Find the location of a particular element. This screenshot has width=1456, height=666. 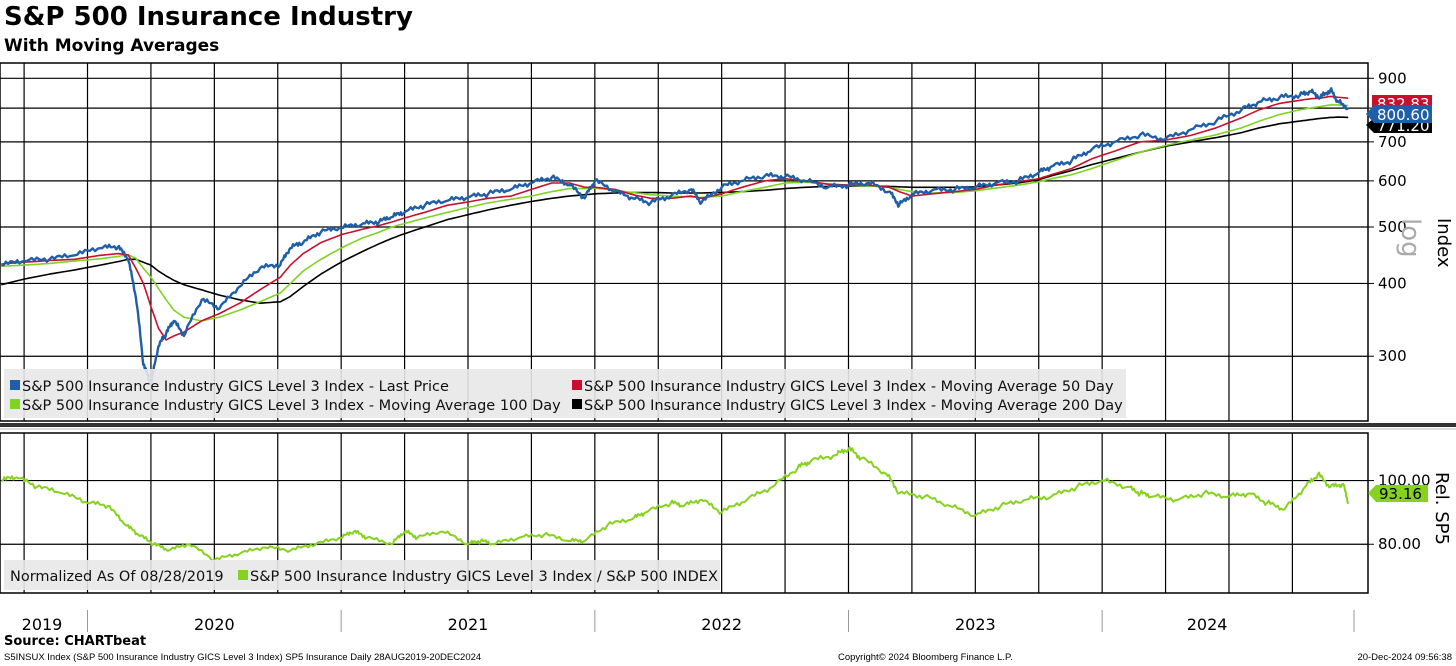

x-axis: 2019 2020 2021 2022 2023 2024 is located at coordinates (688, 622).